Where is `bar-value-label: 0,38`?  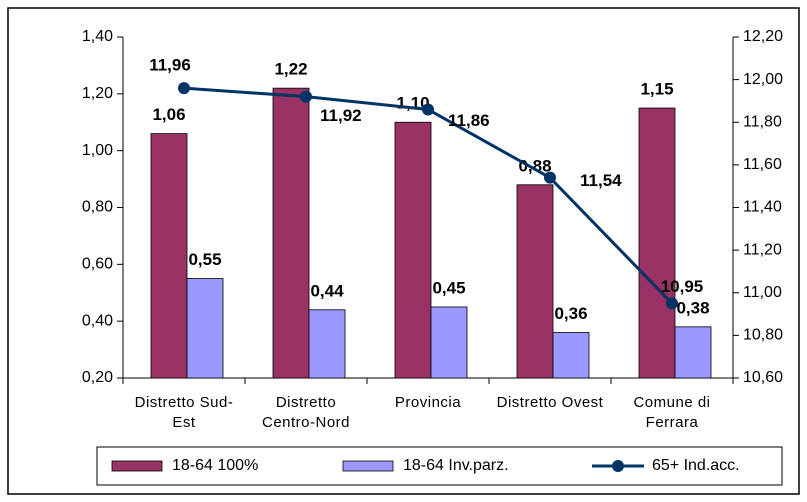 bar-value-label: 0,38 is located at coordinates (692, 307).